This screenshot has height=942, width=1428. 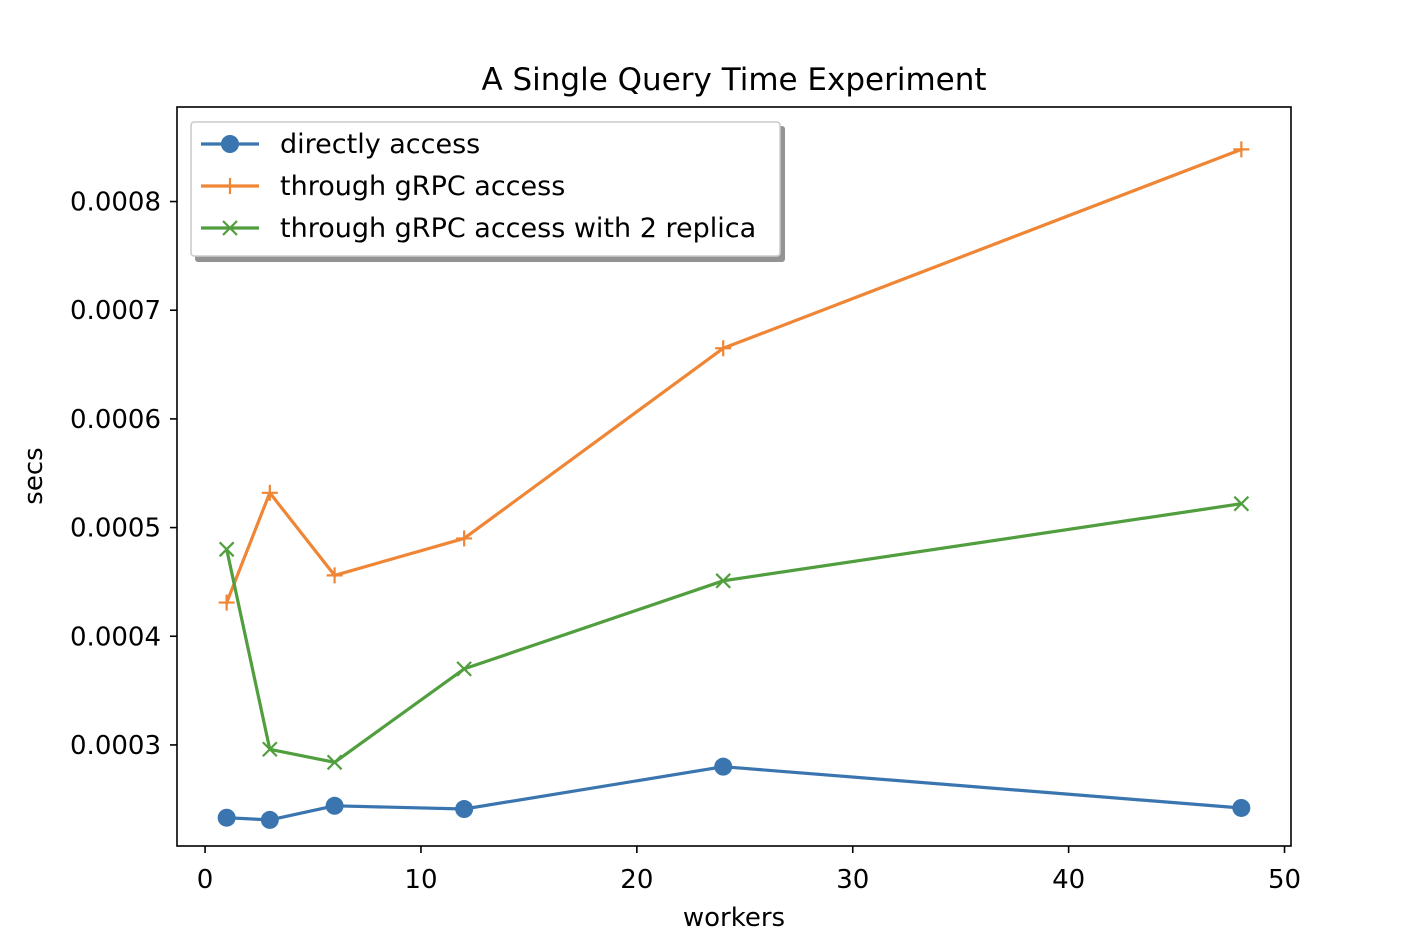 I want to click on y-axis-ticks: 0.0003 0.0004 0.0005 0.0006 0.0007 0.0008, so click(x=123, y=474).